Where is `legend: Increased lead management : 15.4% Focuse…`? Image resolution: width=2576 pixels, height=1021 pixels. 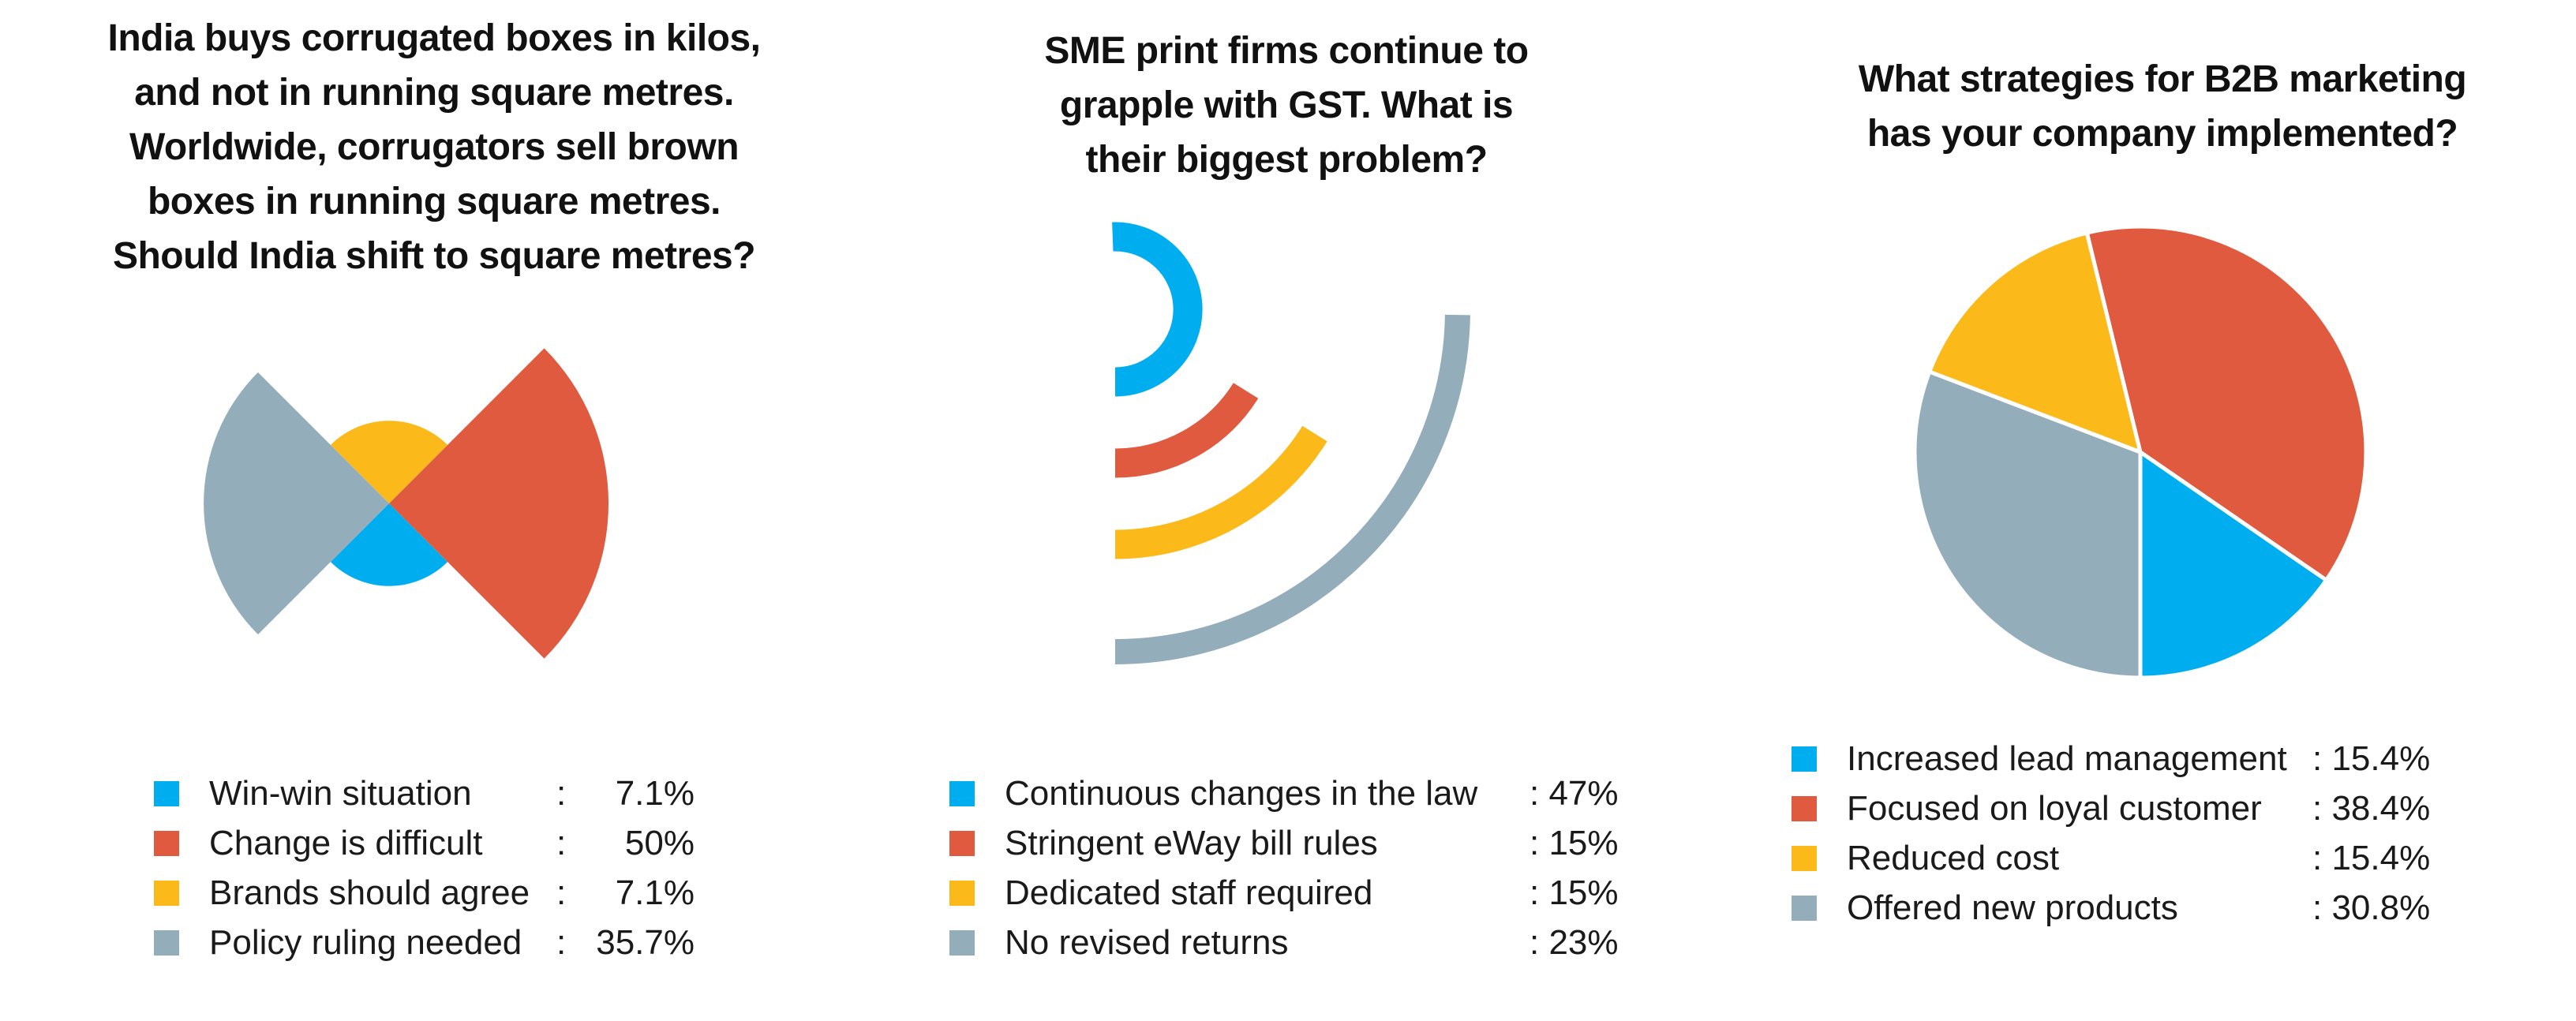
legend: Increased lead management : 15.4% Focuse… is located at coordinates (2174, 836).